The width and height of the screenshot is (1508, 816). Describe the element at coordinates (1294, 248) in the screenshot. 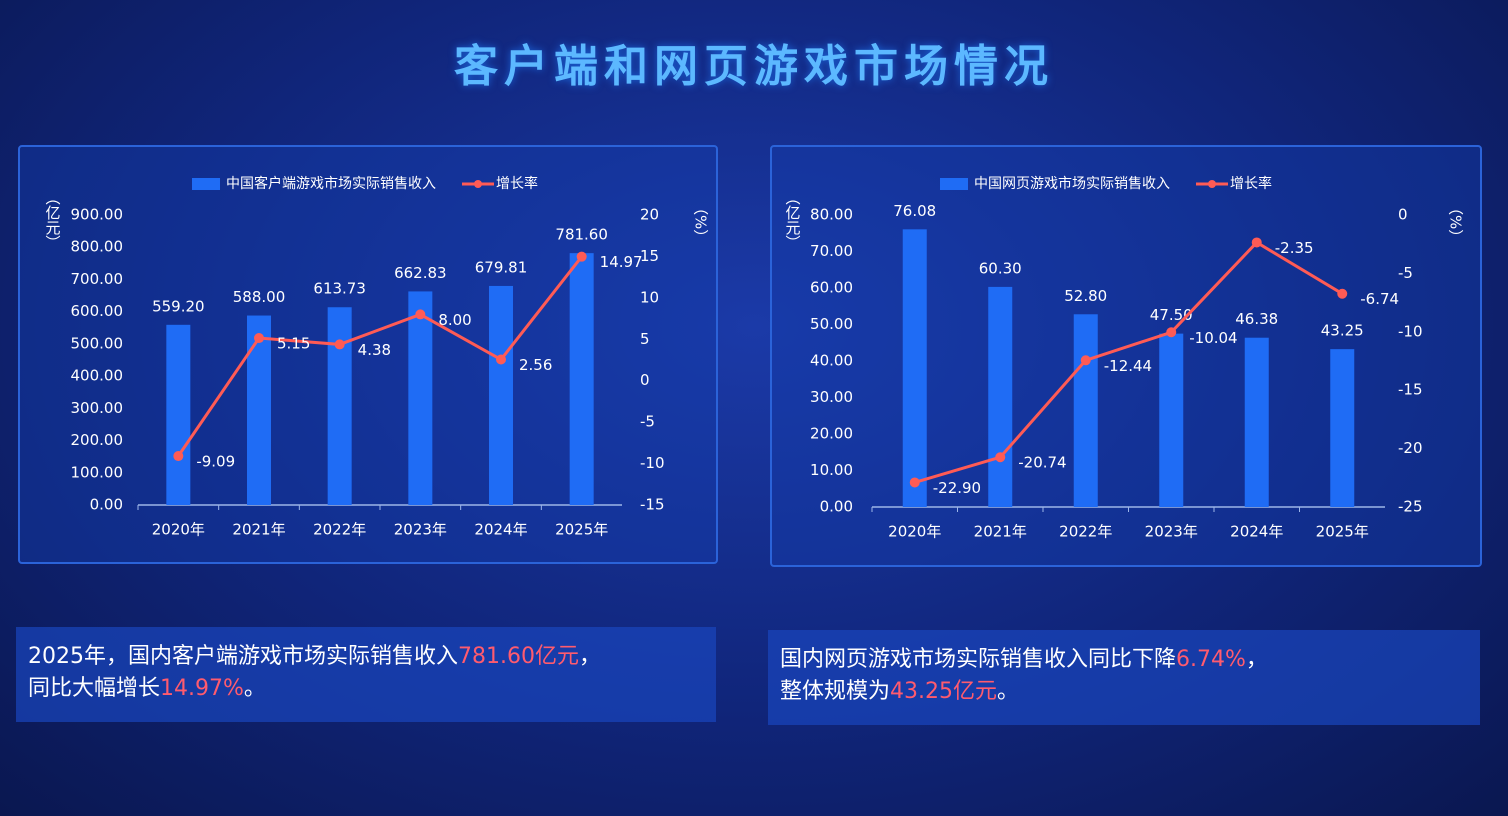

I see `line-value-label: -2.35` at that location.